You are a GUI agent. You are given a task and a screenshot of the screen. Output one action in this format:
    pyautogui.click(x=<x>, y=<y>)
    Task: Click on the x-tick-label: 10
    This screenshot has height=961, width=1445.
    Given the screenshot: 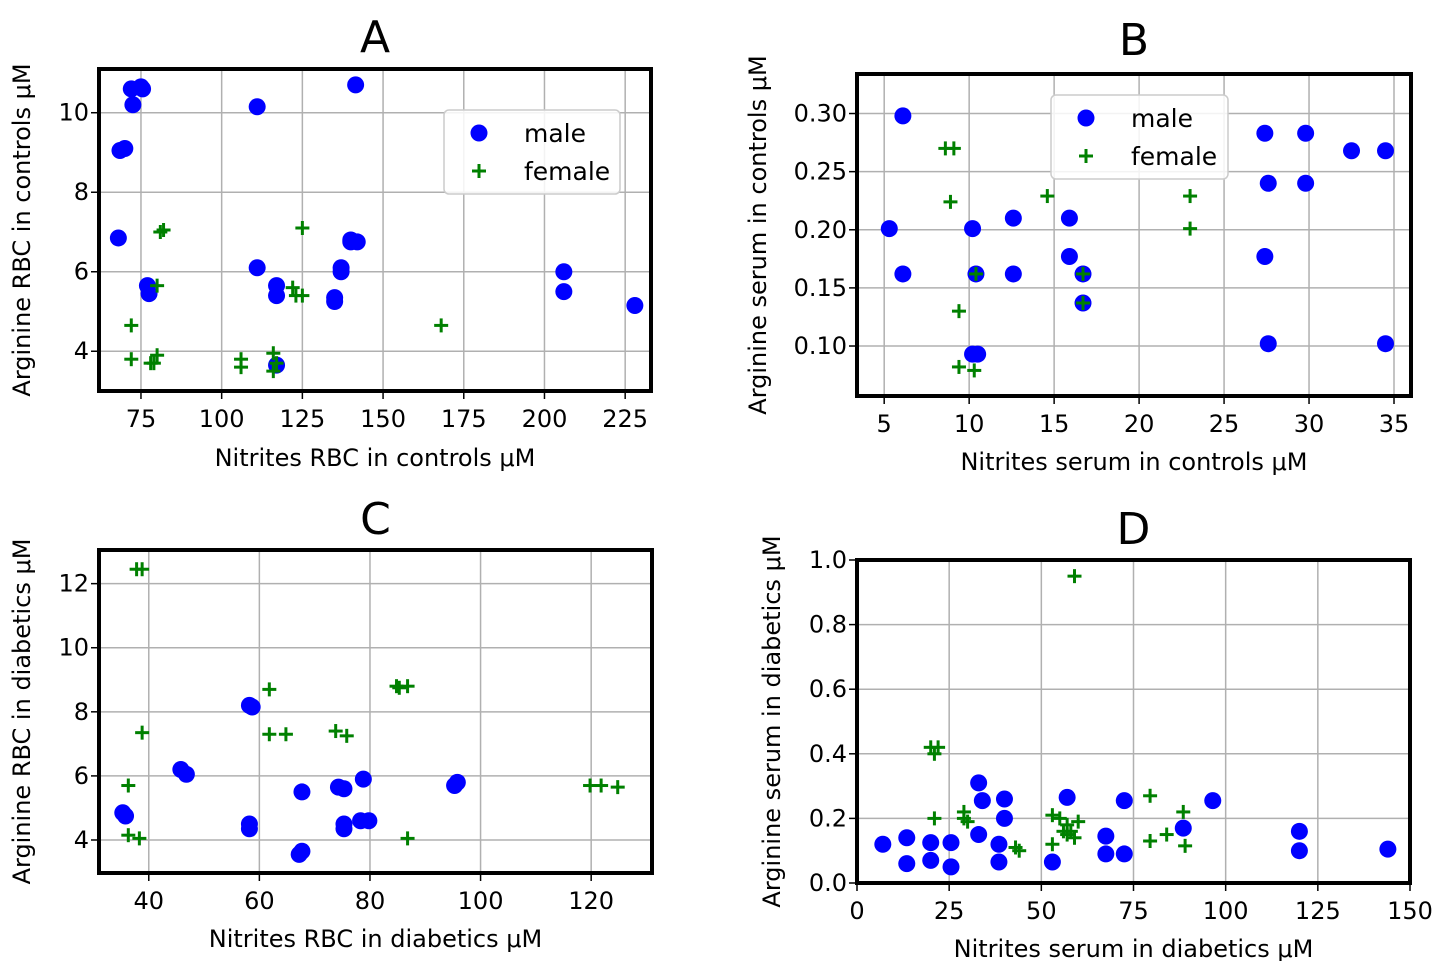 What is the action you would take?
    pyautogui.click(x=969, y=424)
    